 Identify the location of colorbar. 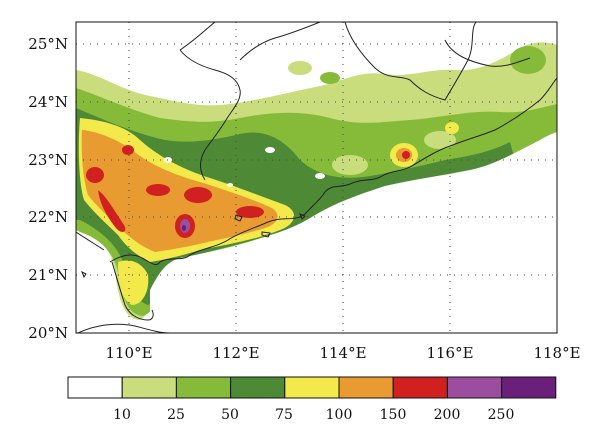
(312, 387).